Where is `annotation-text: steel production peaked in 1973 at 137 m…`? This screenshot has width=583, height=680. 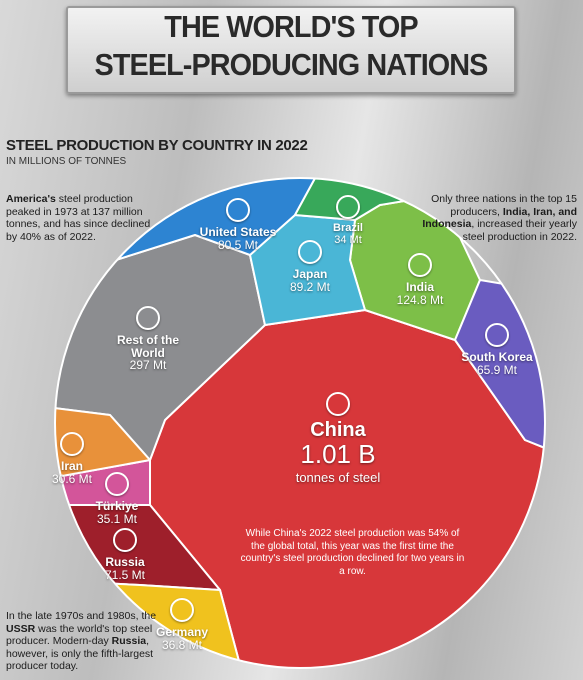
annotation-text: steel production peaked in 1973 at 137 m… is located at coordinates (78, 218).